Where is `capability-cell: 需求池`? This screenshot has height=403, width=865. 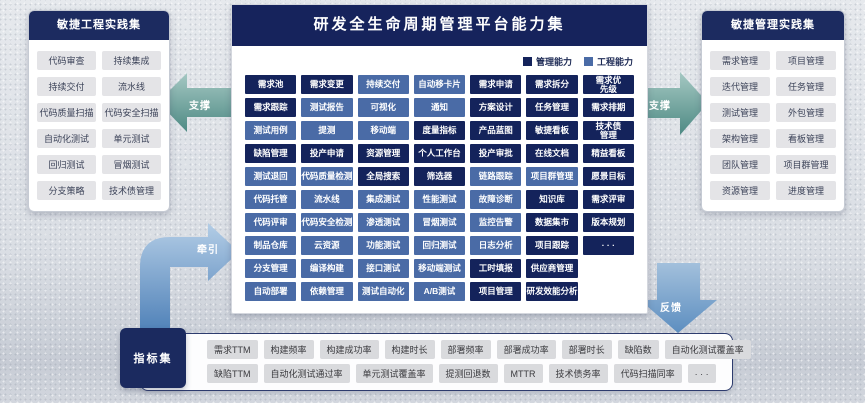
capability-cell: 需求池 is located at coordinates (271, 84).